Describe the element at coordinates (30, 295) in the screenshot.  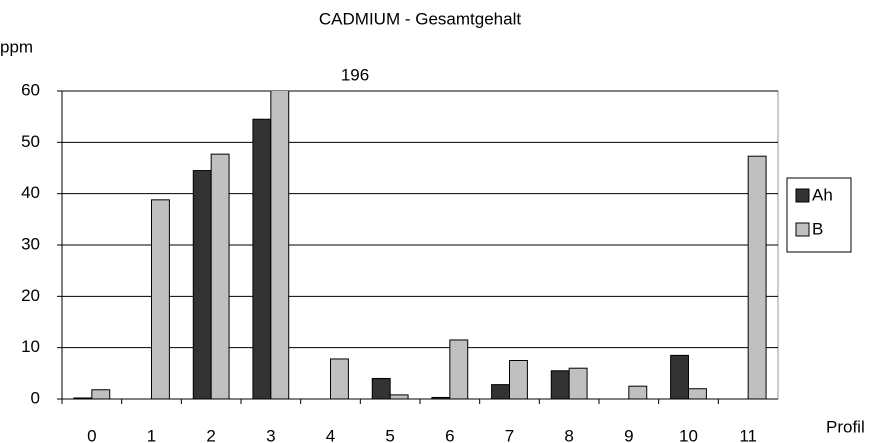
I see `y-tick-label: 20` at that location.